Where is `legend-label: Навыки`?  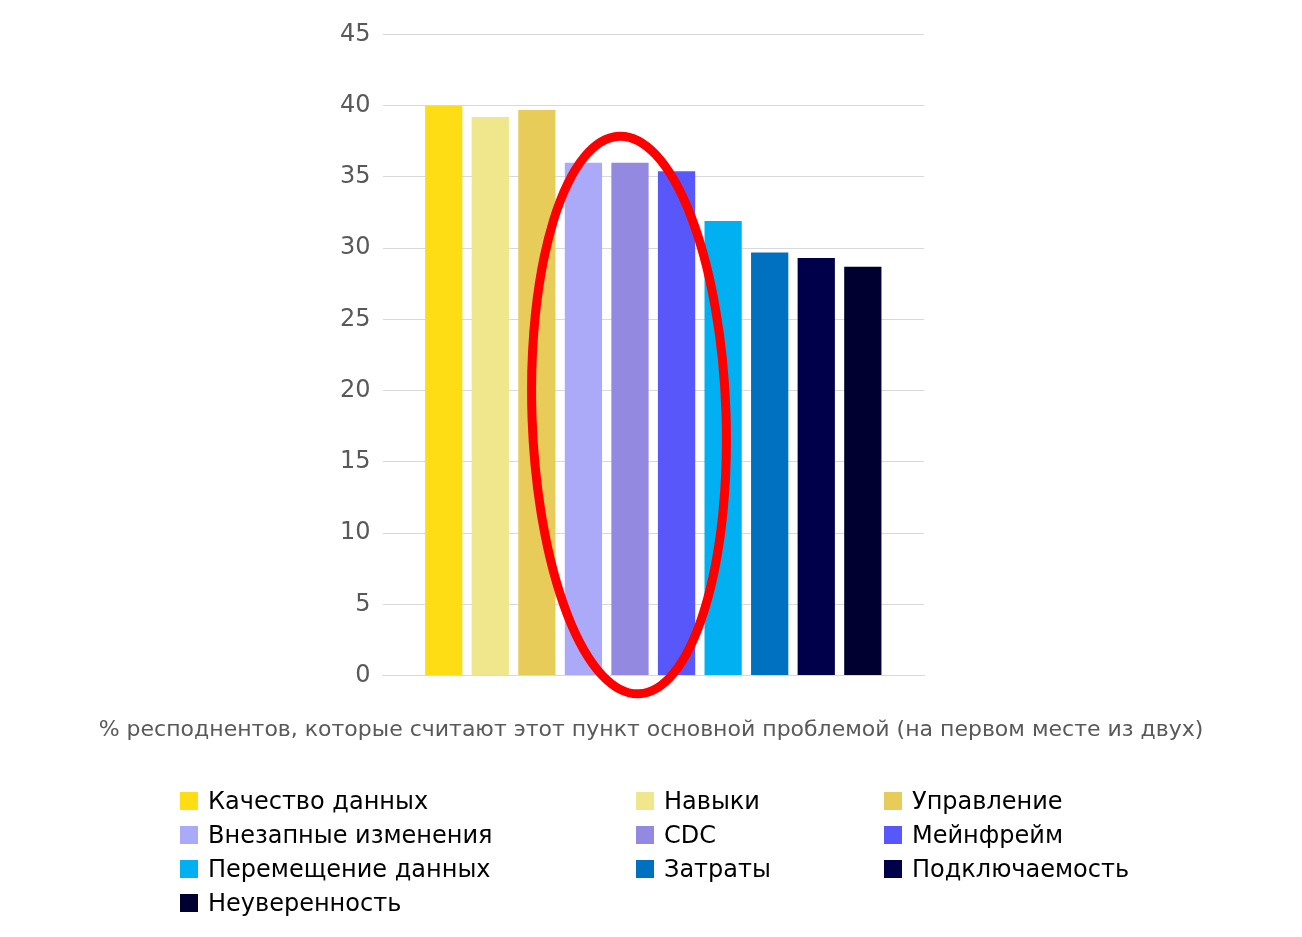
legend-label: Навыки is located at coordinates (712, 801).